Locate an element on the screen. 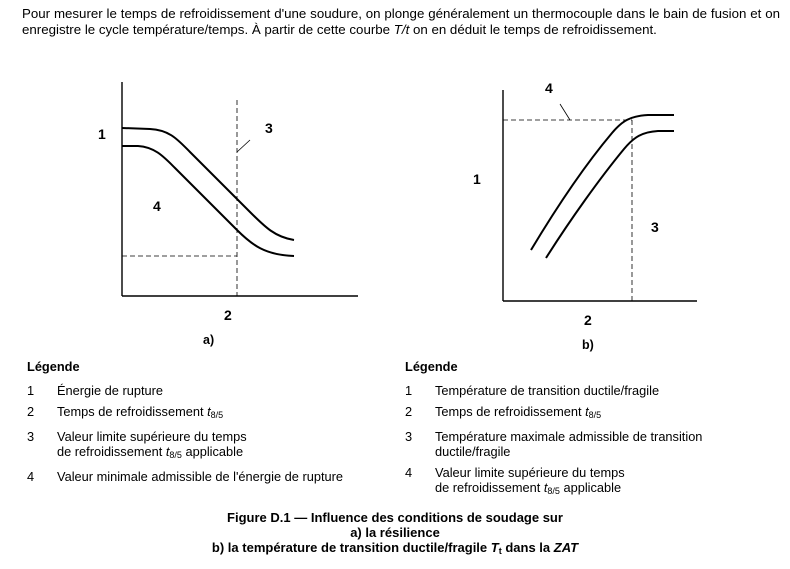 This screenshot has height=569, width=790. figure-b is located at coordinates (599, 196).